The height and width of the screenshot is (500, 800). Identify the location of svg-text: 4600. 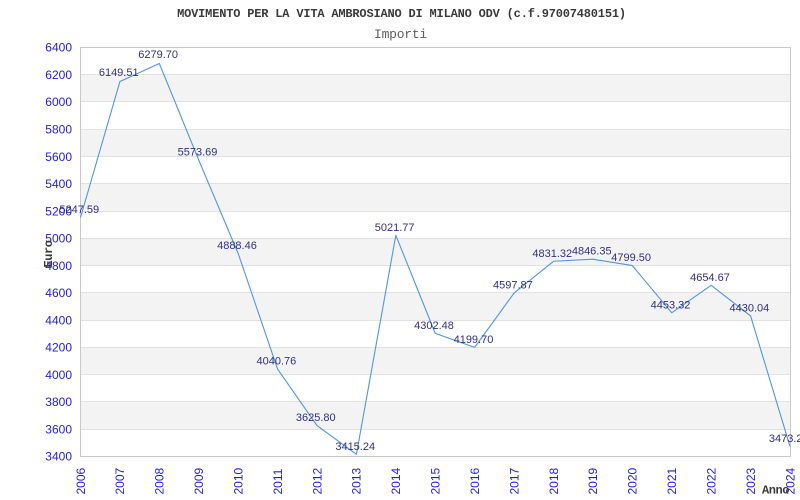
(58, 293).